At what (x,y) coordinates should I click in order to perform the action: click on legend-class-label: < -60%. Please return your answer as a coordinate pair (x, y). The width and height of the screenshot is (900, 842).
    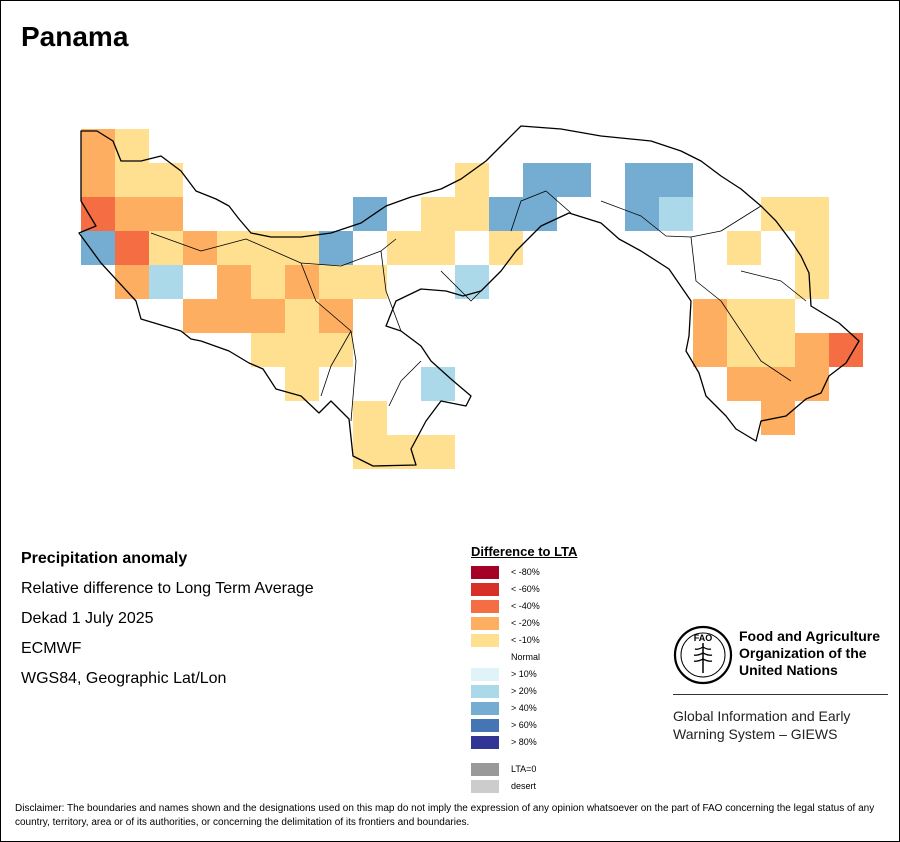
    Looking at the image, I should click on (525, 589).